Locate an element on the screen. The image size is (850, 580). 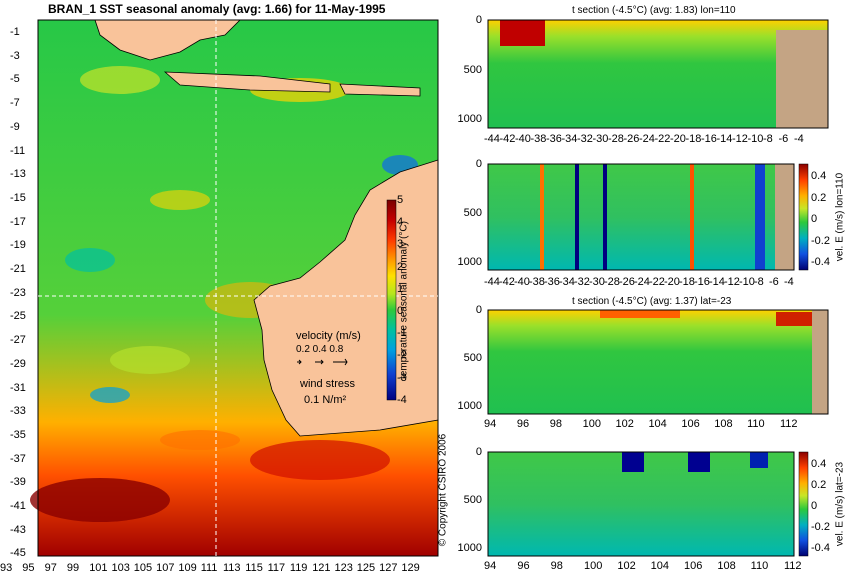
panel-4-x-tick: 94 is located at coordinates (490, 566).